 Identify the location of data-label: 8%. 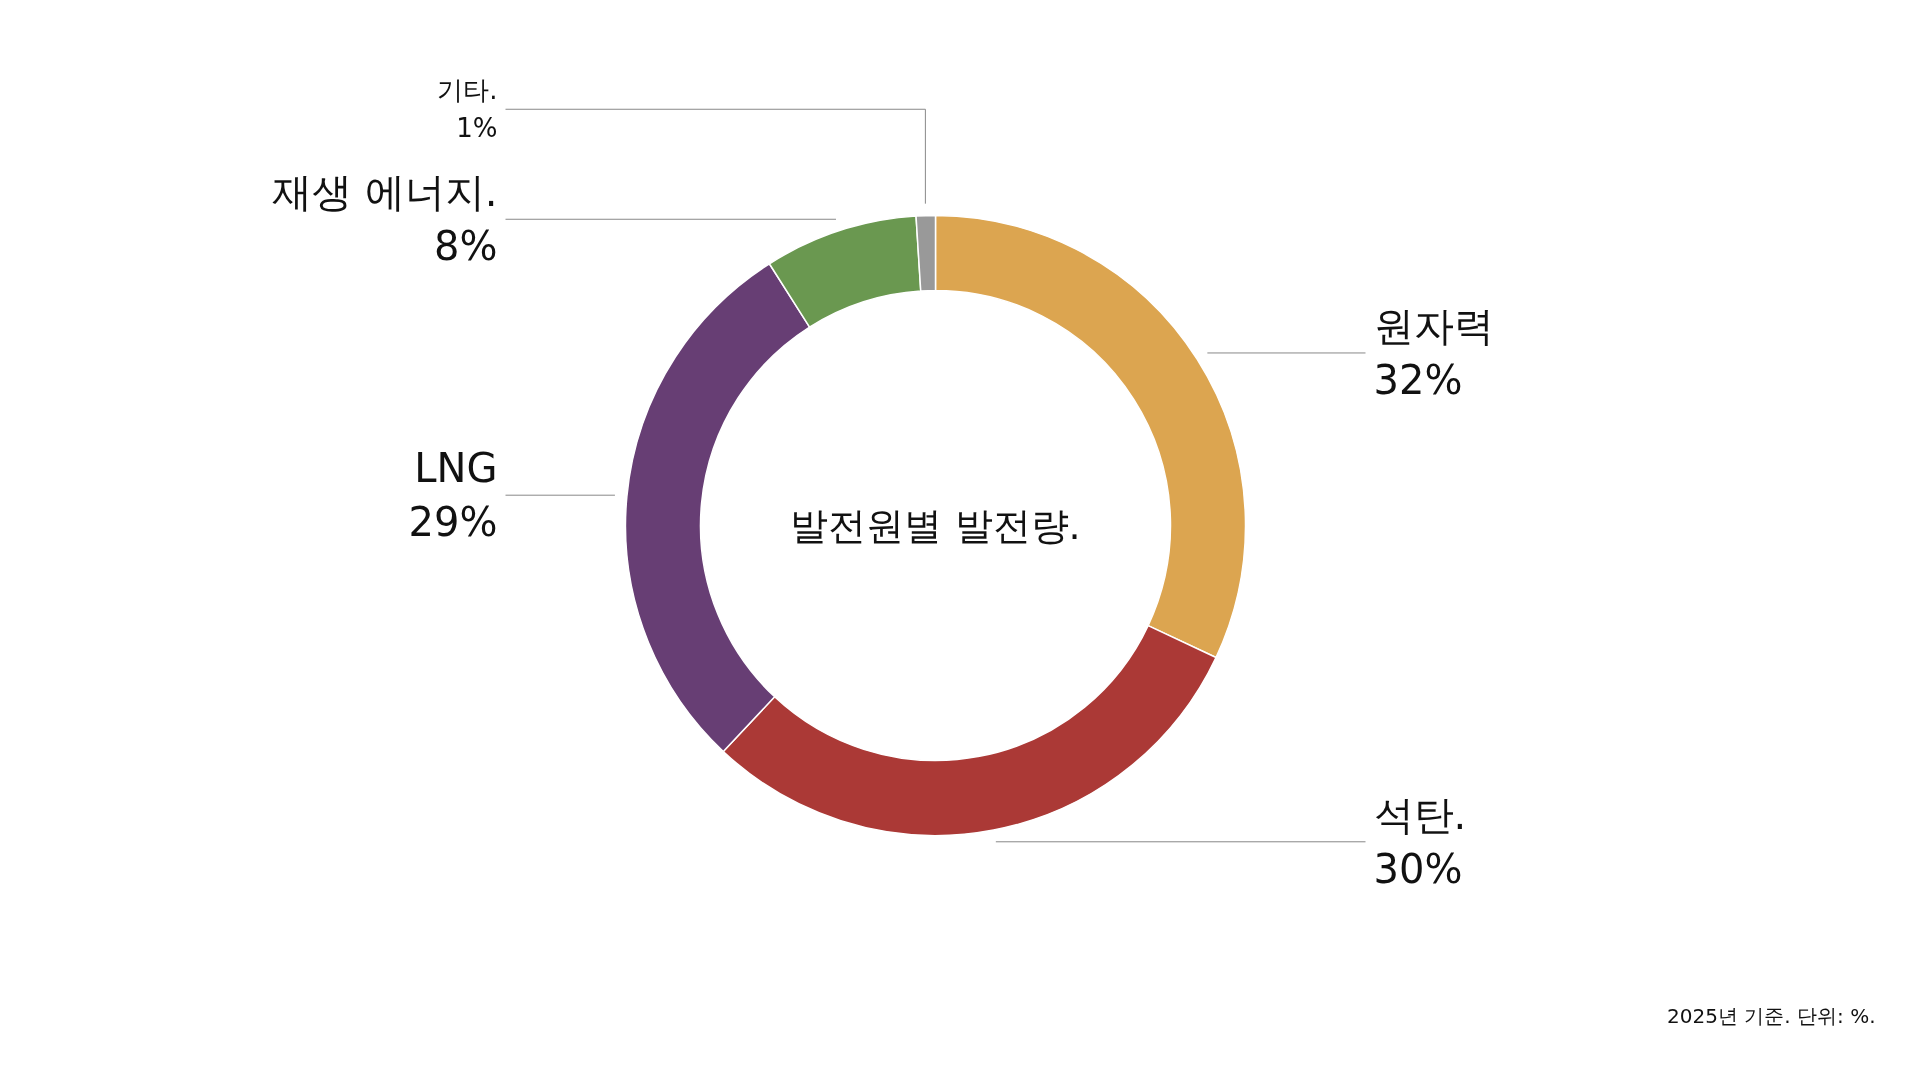
(466, 246).